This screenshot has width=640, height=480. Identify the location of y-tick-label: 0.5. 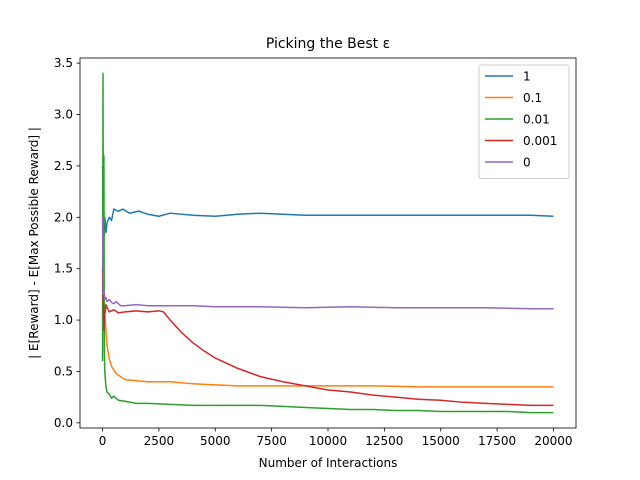
(63, 371).